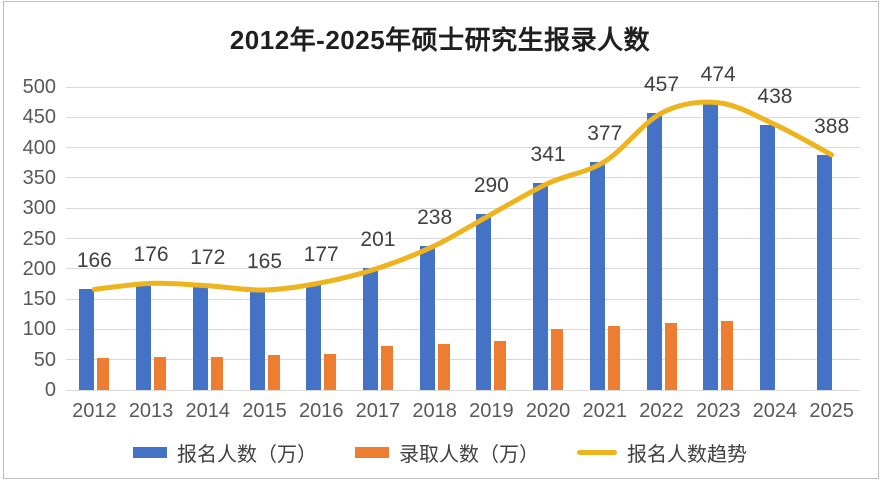  I want to click on bar-applicants-2022, so click(654, 251).